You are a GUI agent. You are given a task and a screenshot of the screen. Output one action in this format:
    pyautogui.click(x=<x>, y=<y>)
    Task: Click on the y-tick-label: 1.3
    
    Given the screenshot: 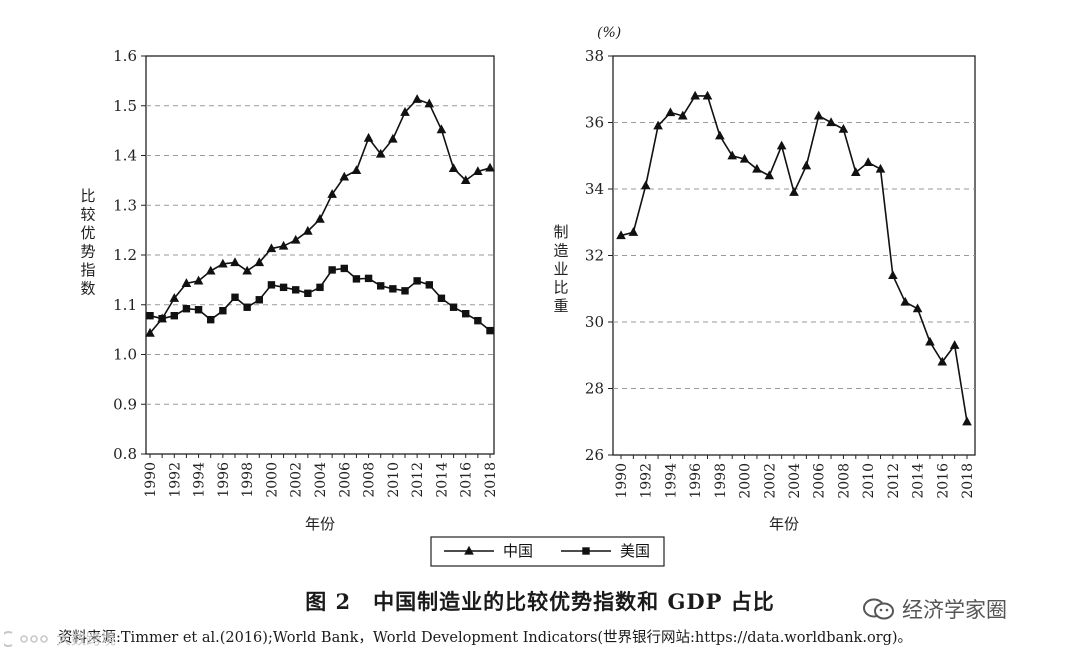 What is the action you would take?
    pyautogui.click(x=125, y=205)
    